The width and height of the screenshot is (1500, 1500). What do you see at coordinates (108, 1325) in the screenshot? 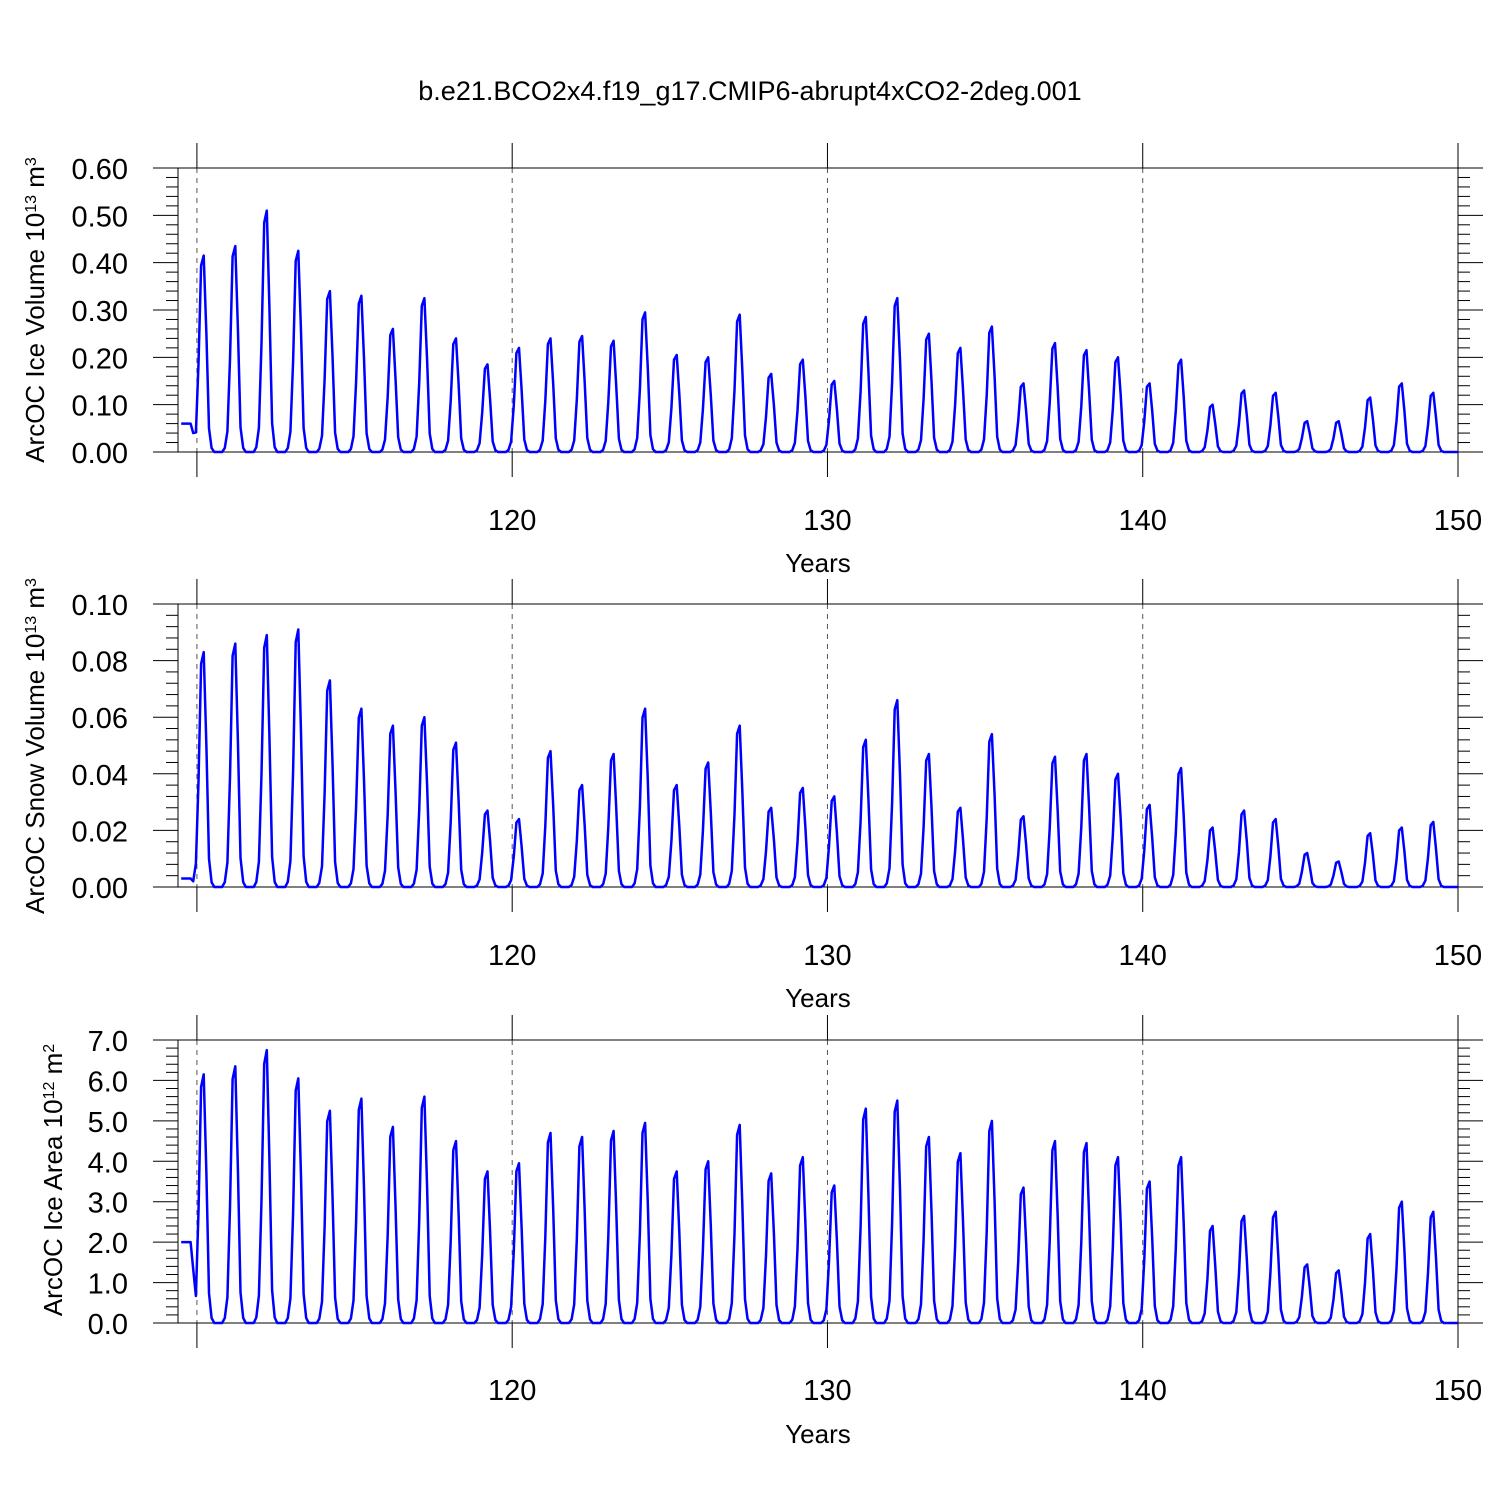
I see `y-tick-label: 0.0` at bounding box center [108, 1325].